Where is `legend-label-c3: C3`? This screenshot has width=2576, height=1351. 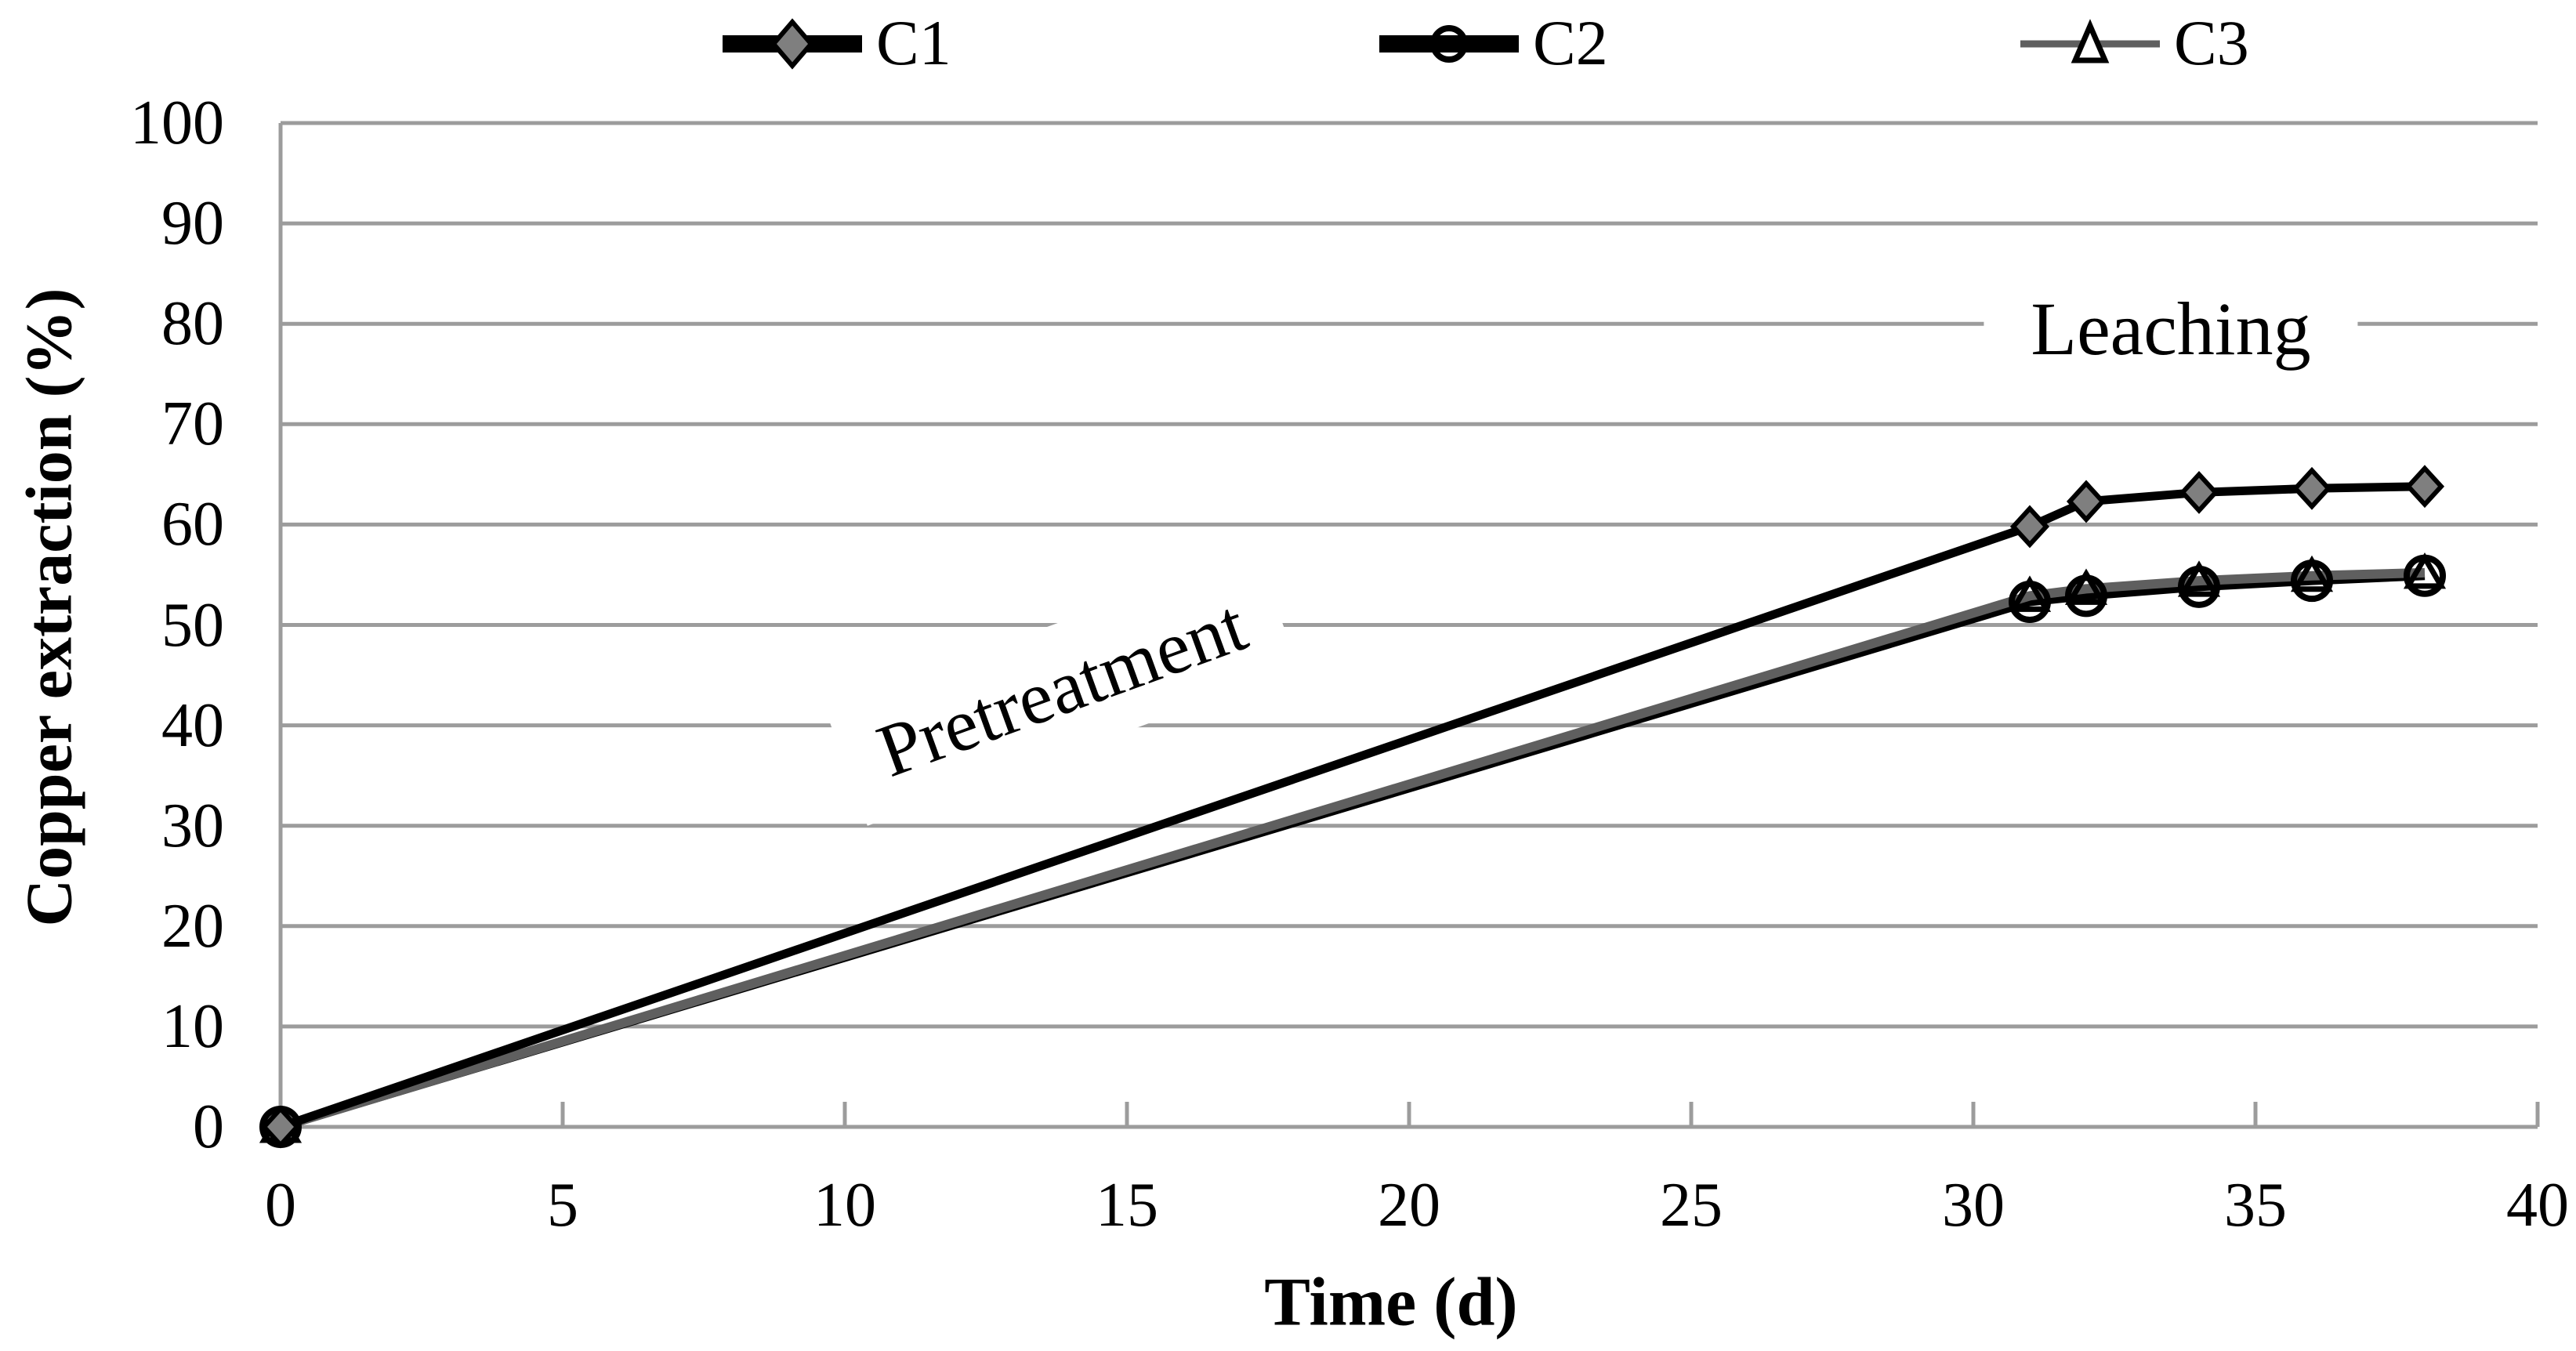 legend-label-c3: C3 is located at coordinates (2211, 42).